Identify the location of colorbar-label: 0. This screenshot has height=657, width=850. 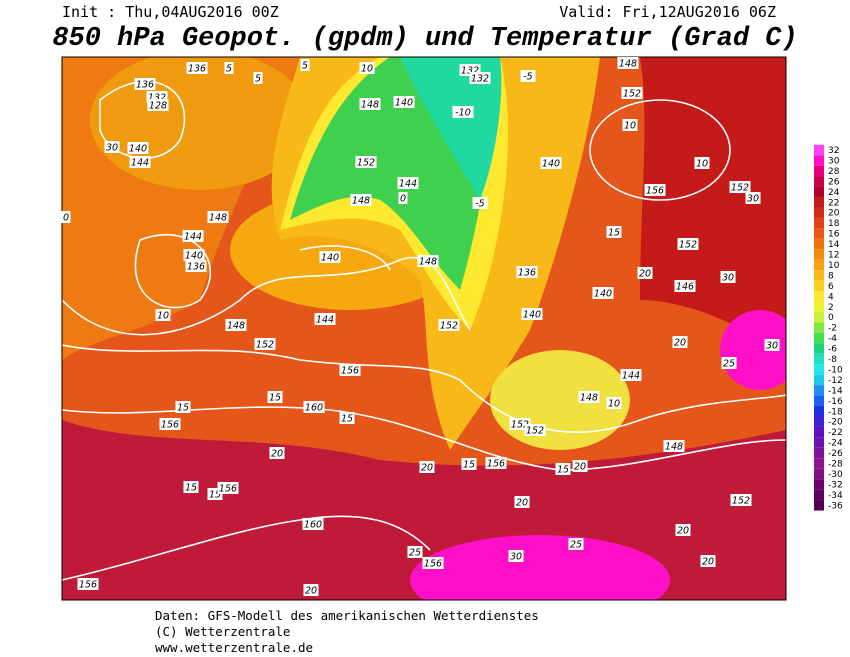
(831, 318).